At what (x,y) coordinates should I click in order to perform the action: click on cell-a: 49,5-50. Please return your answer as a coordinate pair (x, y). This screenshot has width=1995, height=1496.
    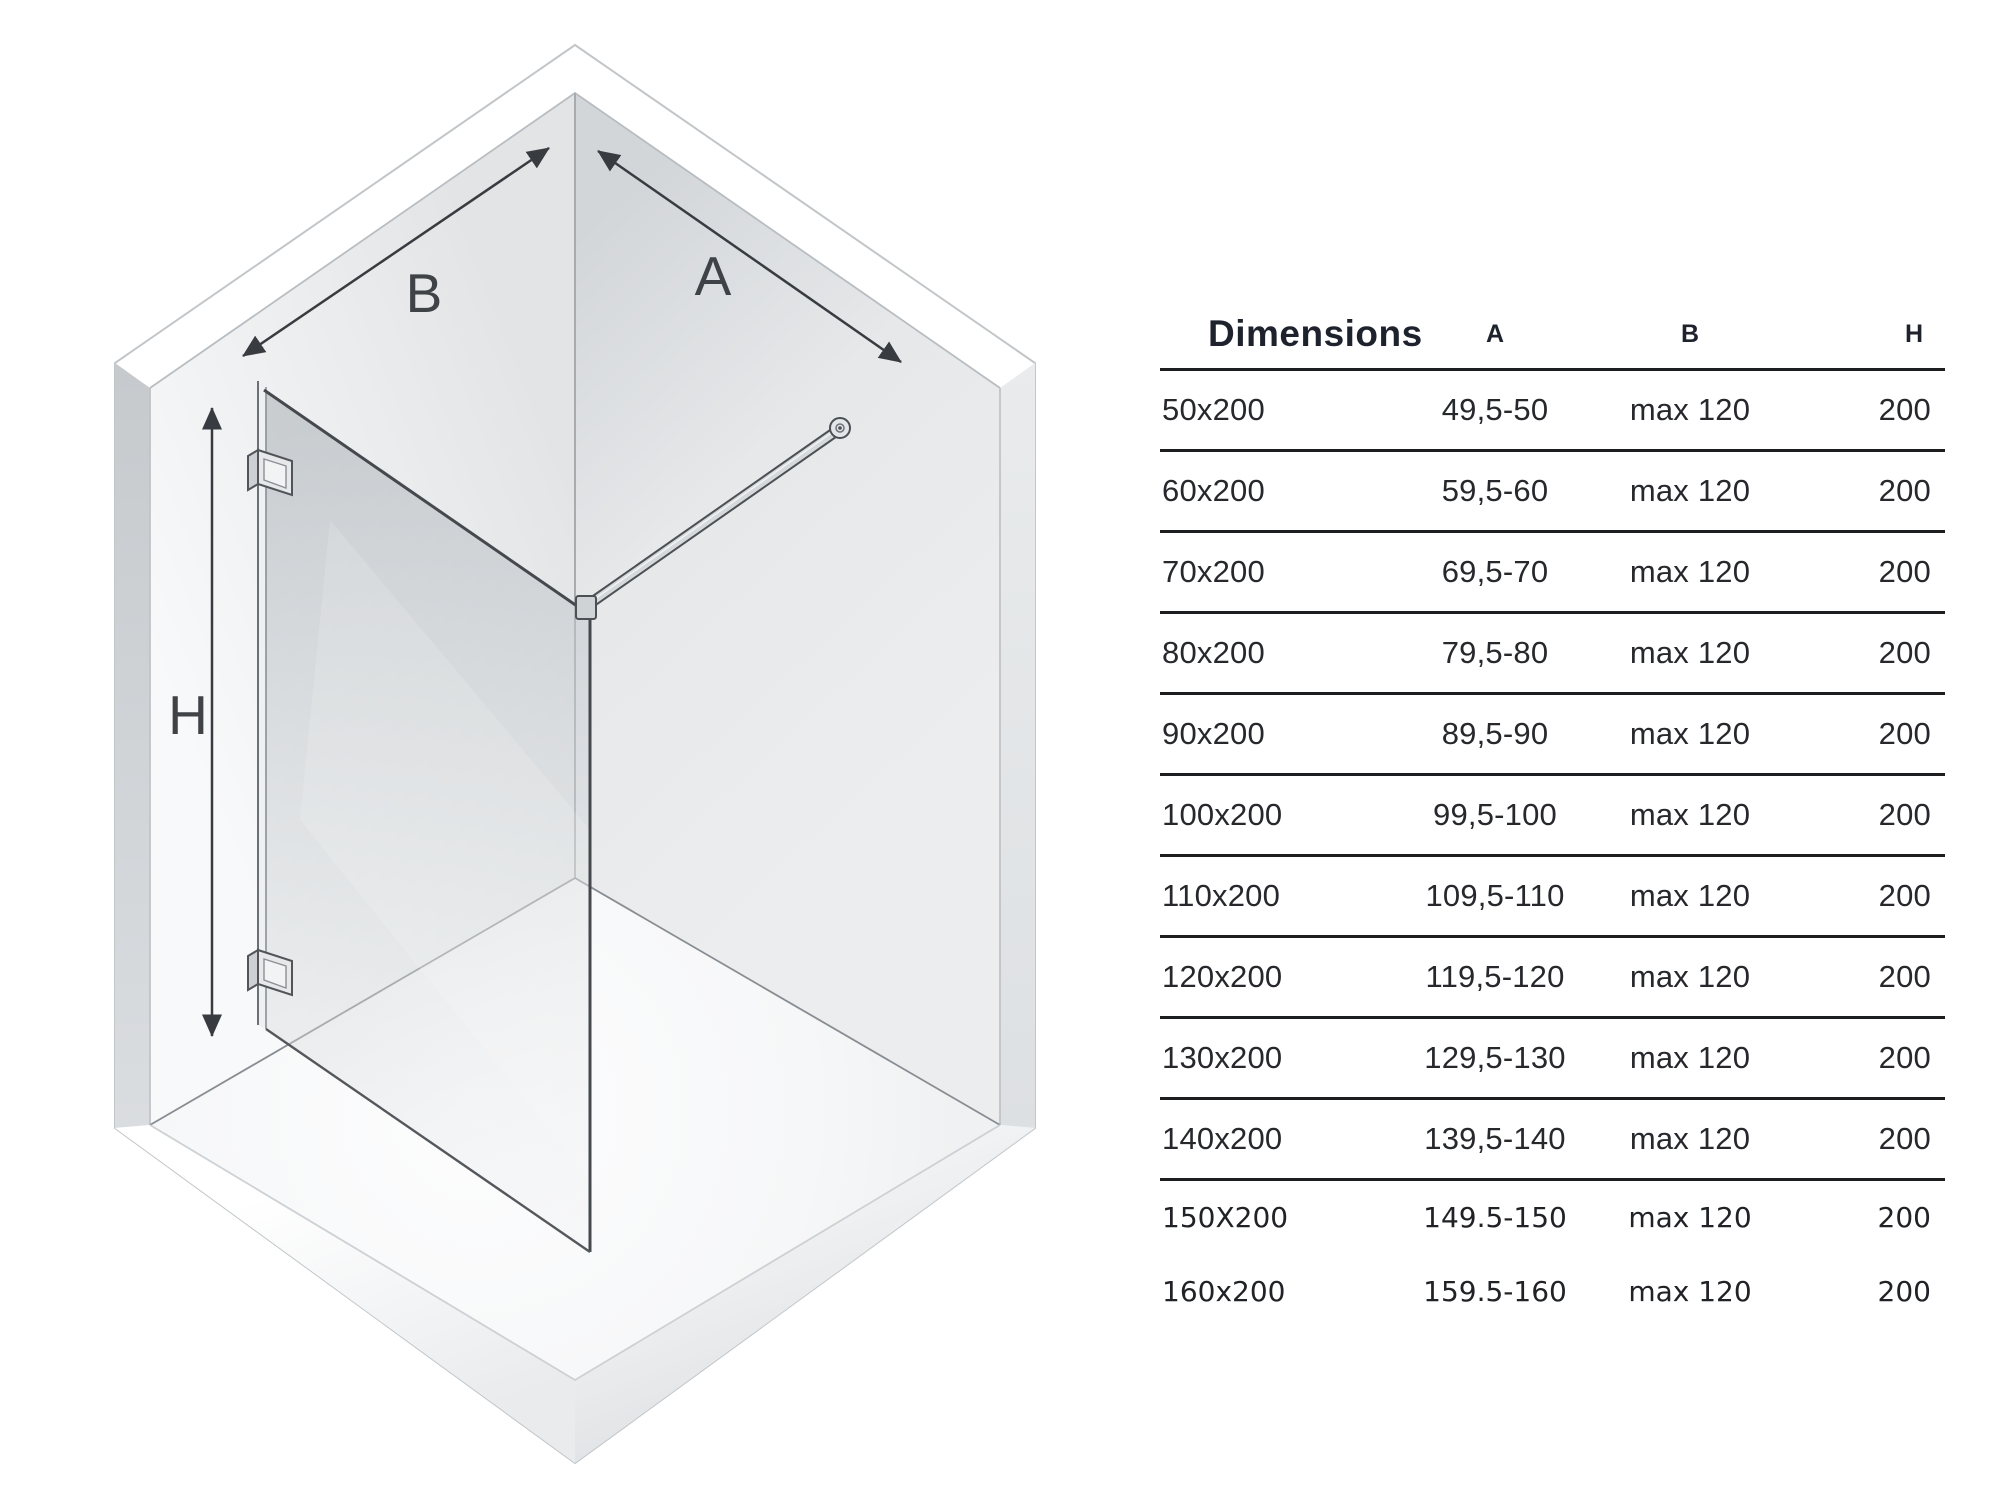
    Looking at the image, I should click on (1495, 409).